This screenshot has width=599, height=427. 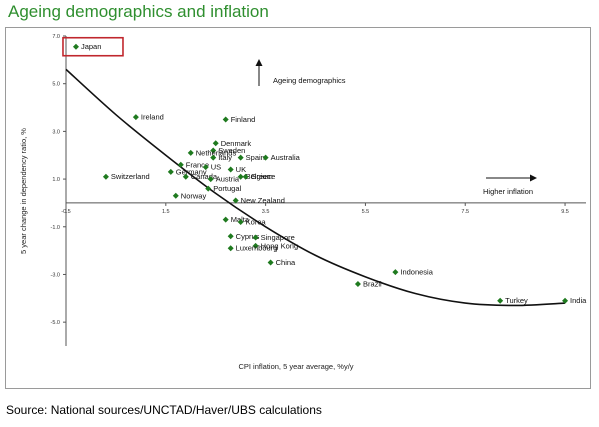 I want to click on point-label: Japan, so click(x=91, y=46).